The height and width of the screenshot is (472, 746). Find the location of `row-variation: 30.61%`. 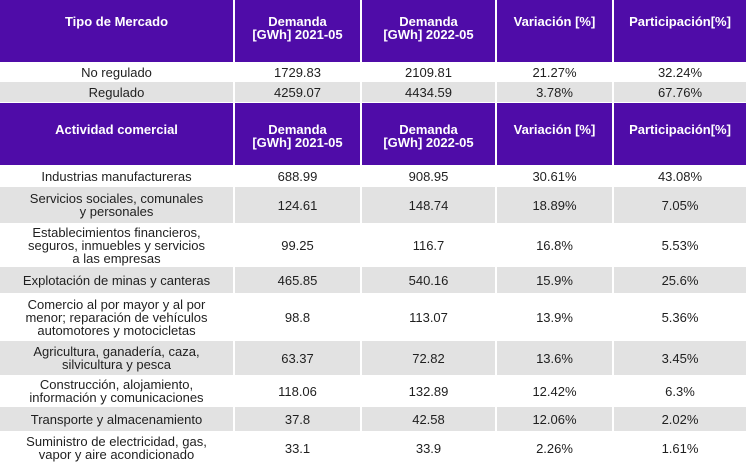

row-variation: 30.61% is located at coordinates (555, 176).